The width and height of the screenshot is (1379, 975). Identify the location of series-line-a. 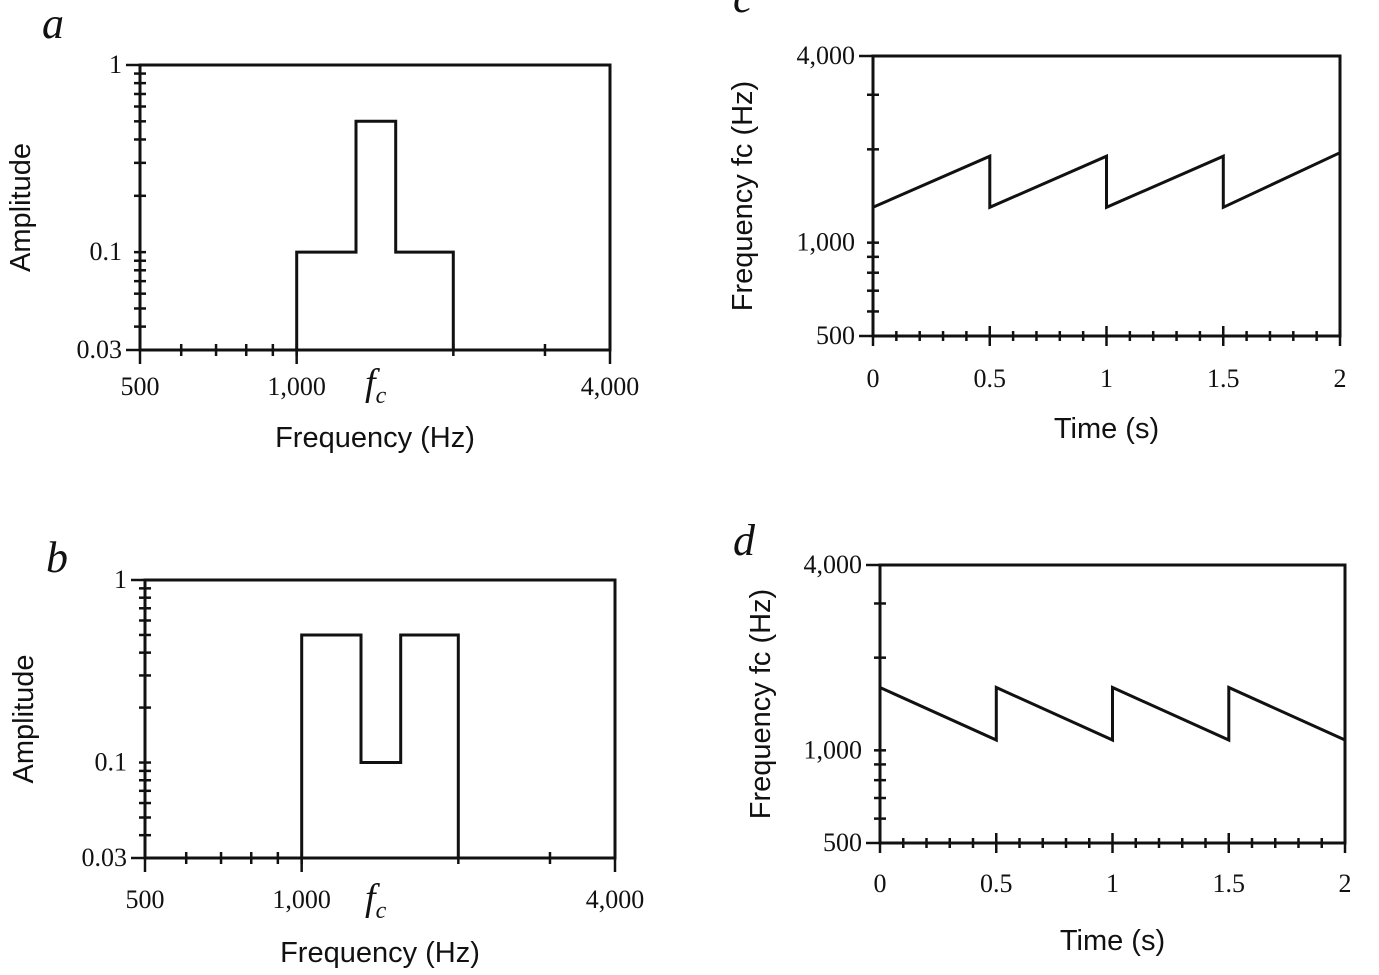
(375, 234).